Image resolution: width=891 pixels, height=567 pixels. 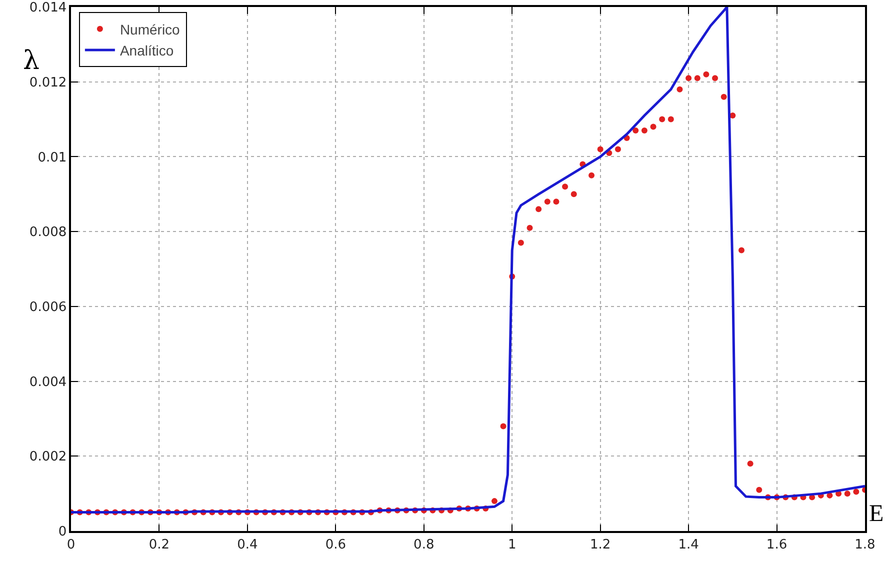 What do you see at coordinates (62, 532) in the screenshot?
I see `y-tick-label: 0` at bounding box center [62, 532].